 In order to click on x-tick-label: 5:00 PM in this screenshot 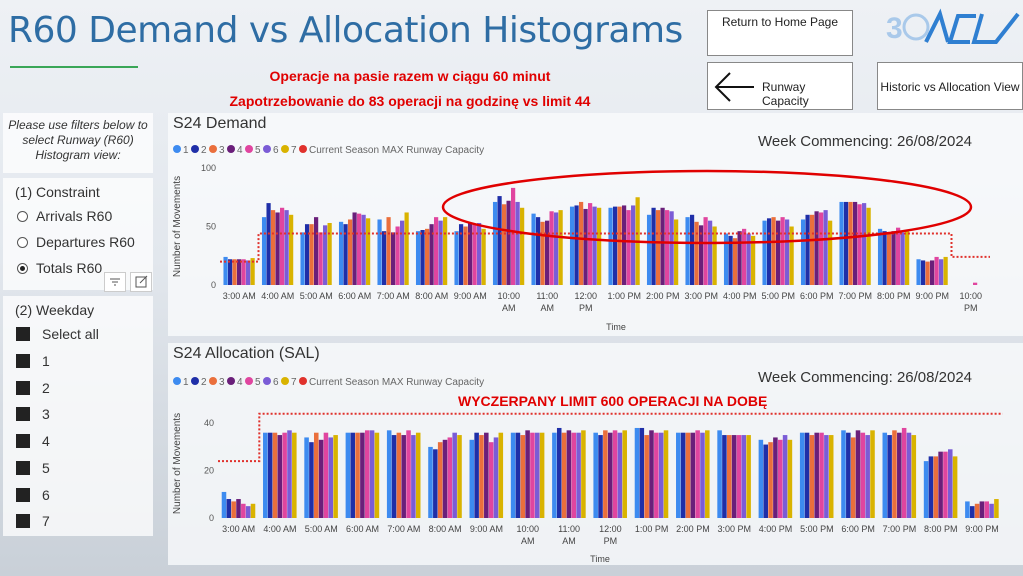, I will do `click(778, 296)`.